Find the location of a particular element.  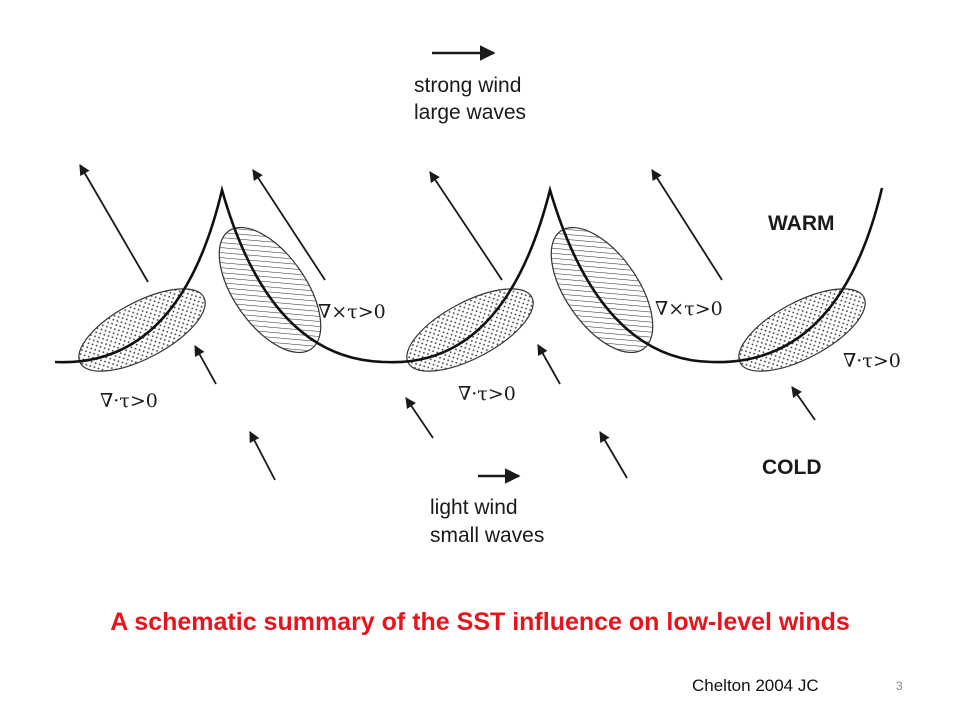

light-wind-label: light wind is located at coordinates (474, 507).